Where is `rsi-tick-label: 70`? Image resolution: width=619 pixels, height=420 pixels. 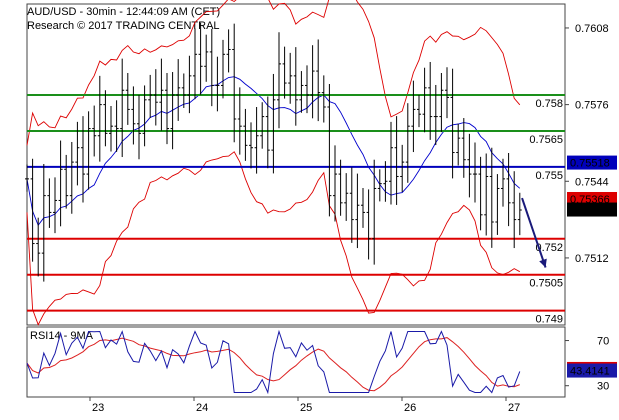 rsi-tick-label: 70 is located at coordinates (603, 342).